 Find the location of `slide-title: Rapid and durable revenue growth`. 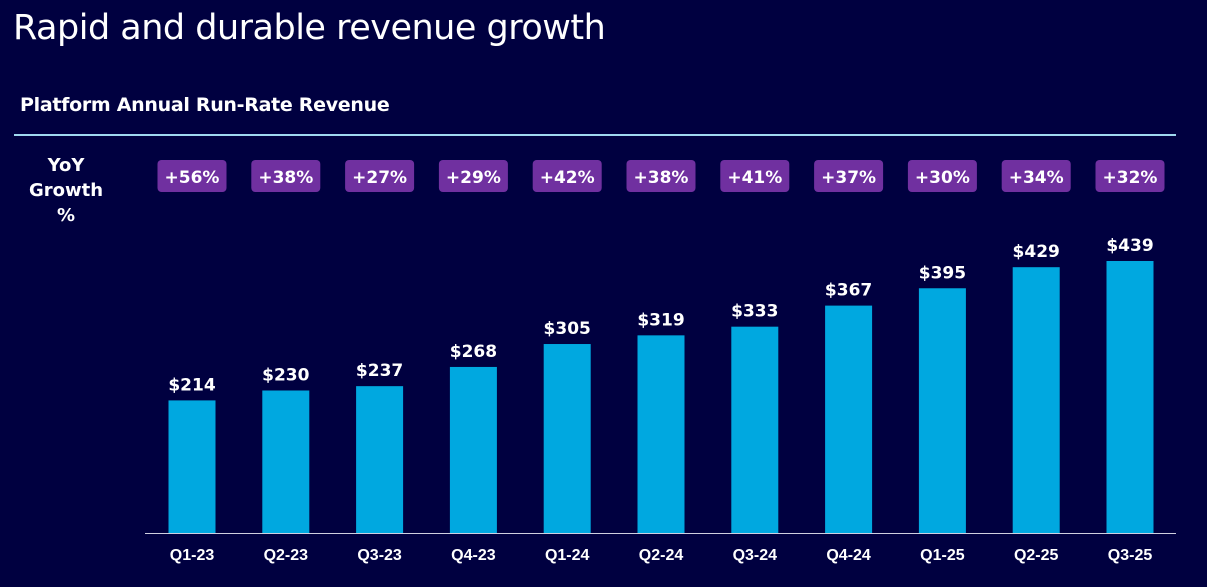

slide-title: Rapid and durable revenue growth is located at coordinates (309, 28).